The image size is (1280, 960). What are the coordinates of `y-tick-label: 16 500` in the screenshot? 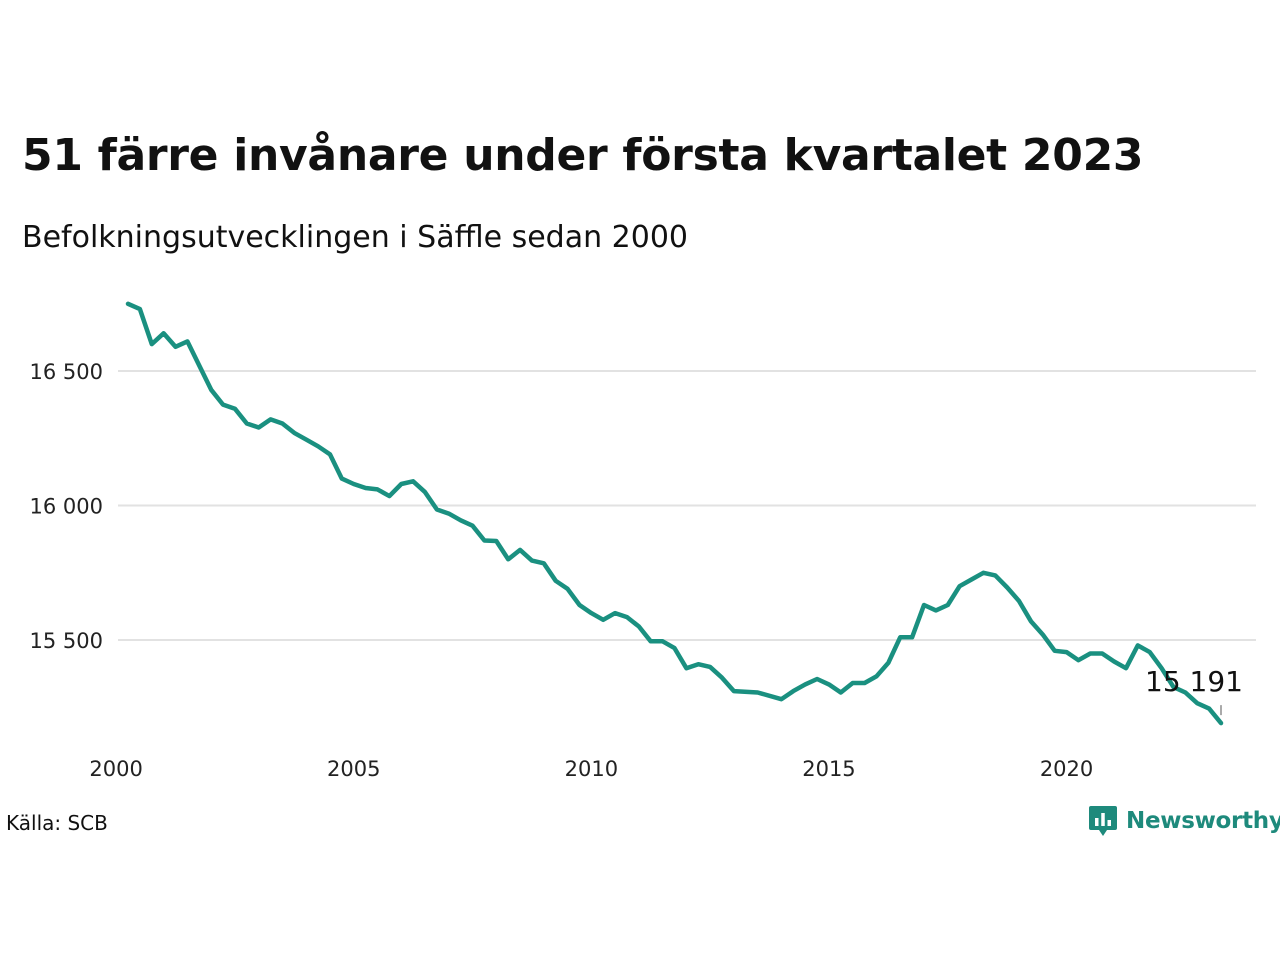 It's located at (66, 372).